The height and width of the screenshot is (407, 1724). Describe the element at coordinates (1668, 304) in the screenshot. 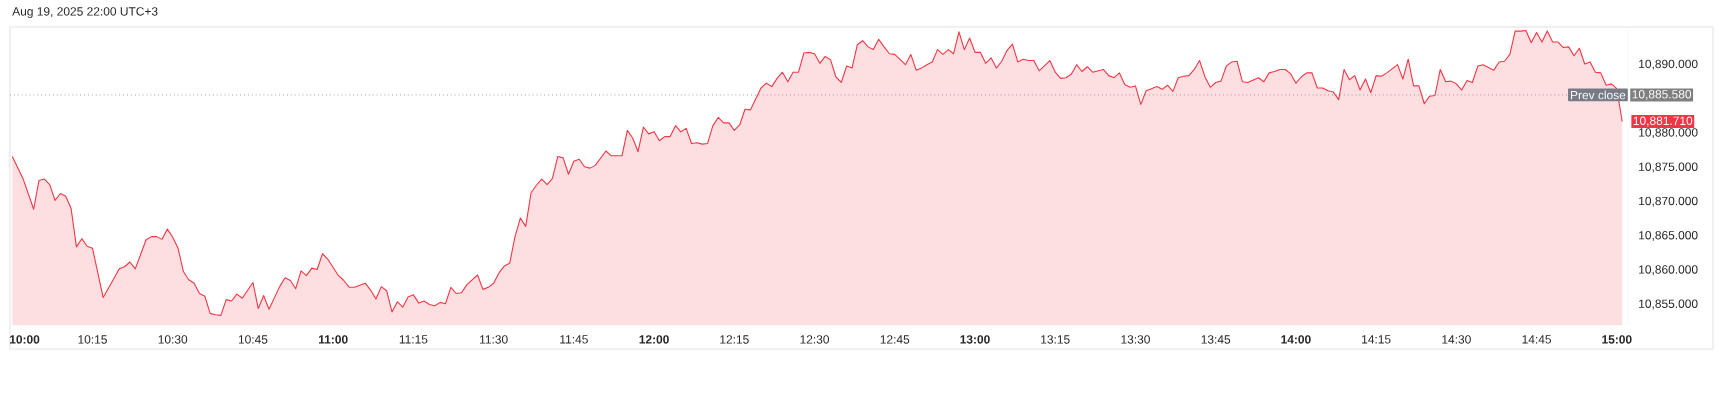

I see `y-tick-label: 10,855.000` at that location.